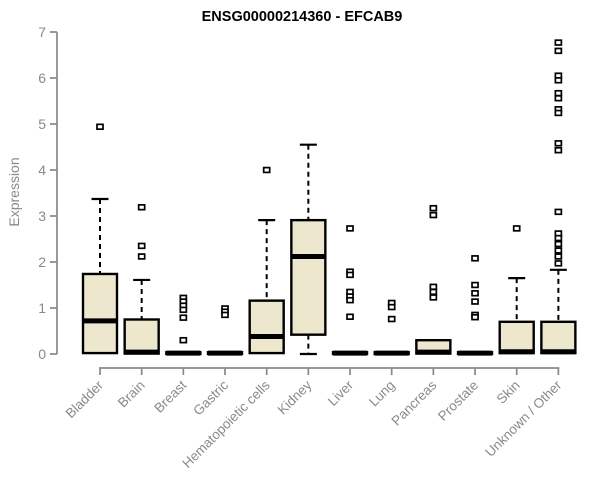 The width and height of the screenshot is (600, 500). I want to click on x-tick-label: Lung, so click(382, 394).